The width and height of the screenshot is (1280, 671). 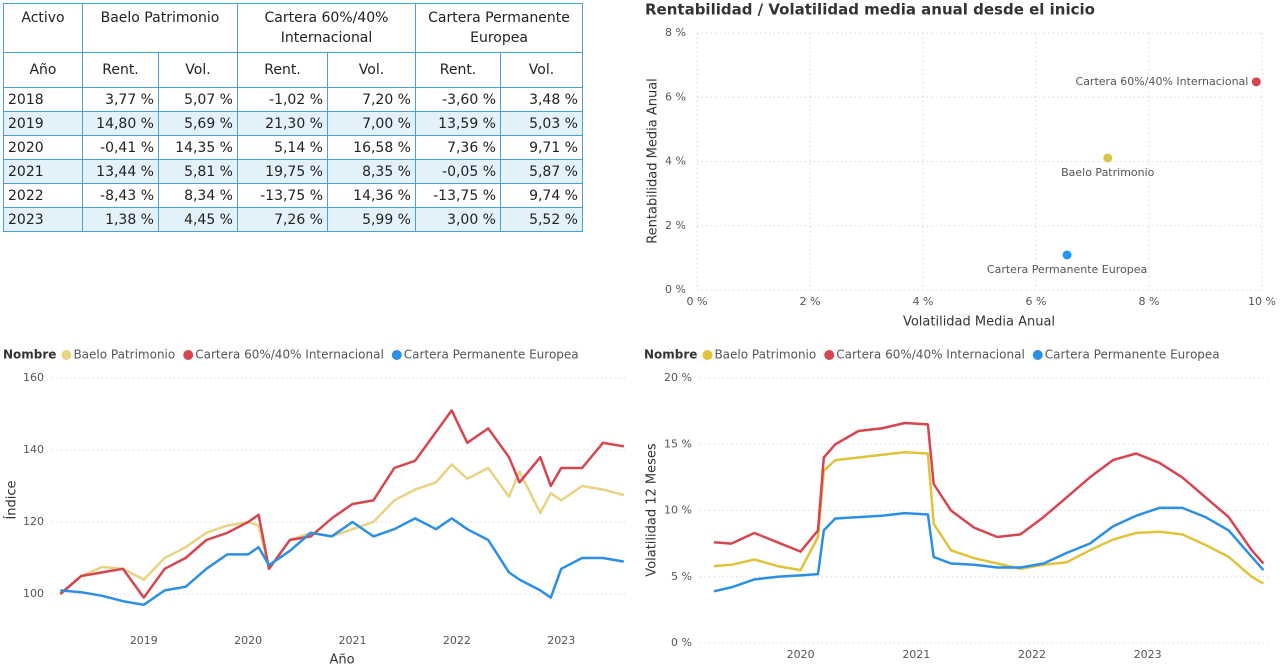 I want to click on point-label: Cartera 60%/40% Internacional, so click(x=1162, y=81).